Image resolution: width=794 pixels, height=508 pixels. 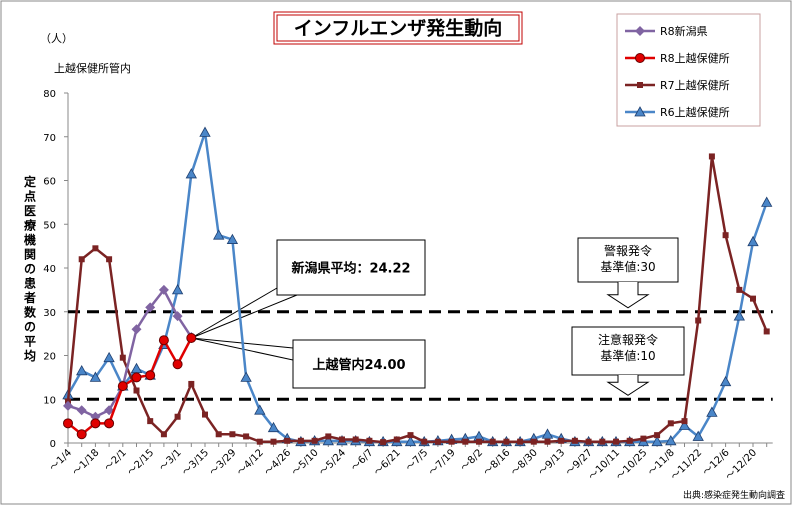 What do you see at coordinates (359, 364) in the screenshot?
I see `callout-box` at bounding box center [359, 364].